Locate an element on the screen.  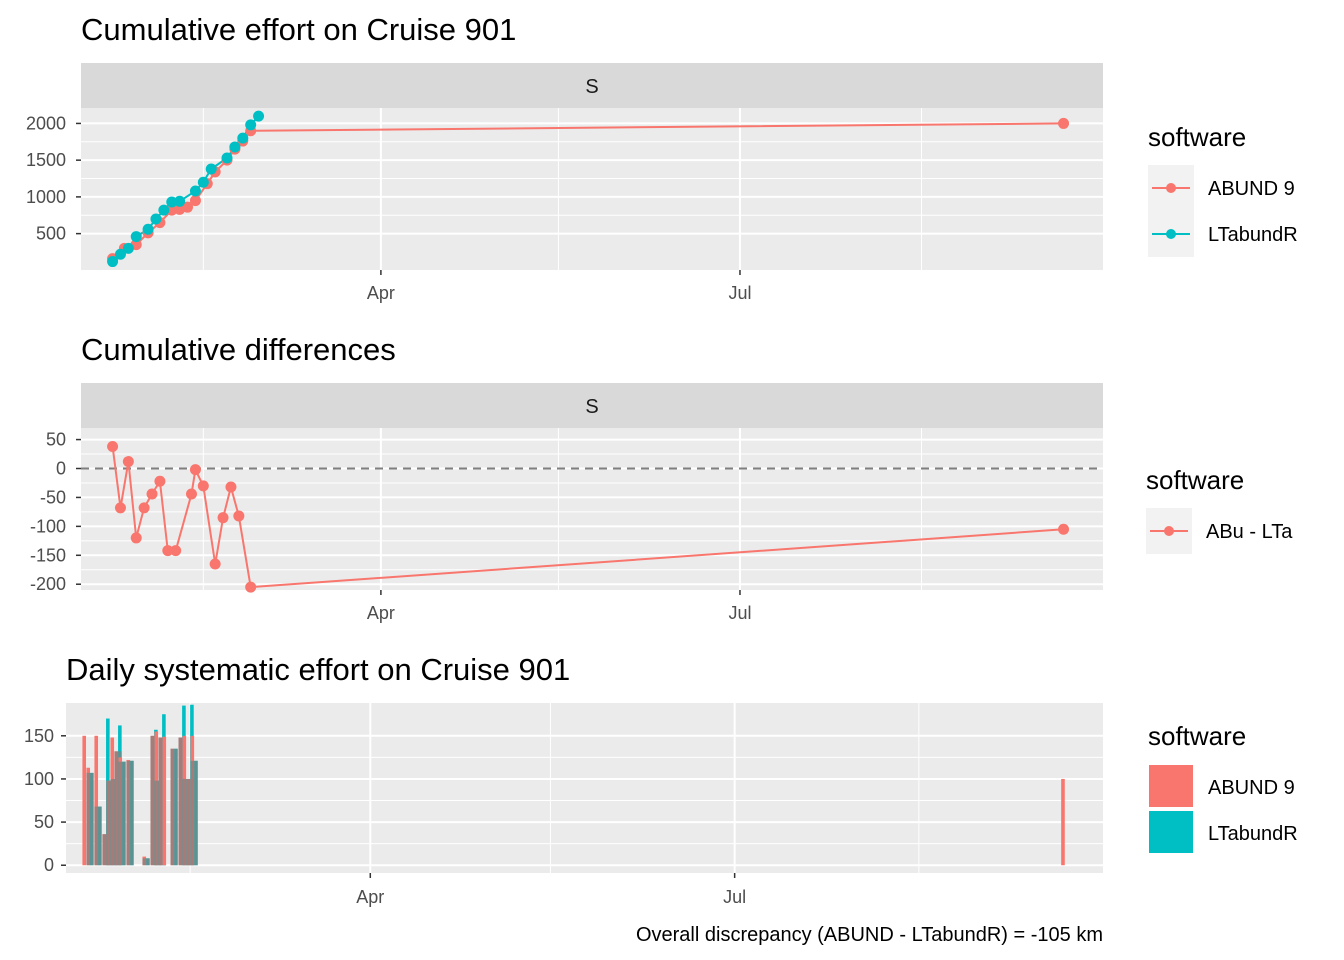
legend-title-effort: software is located at coordinates (1197, 137).